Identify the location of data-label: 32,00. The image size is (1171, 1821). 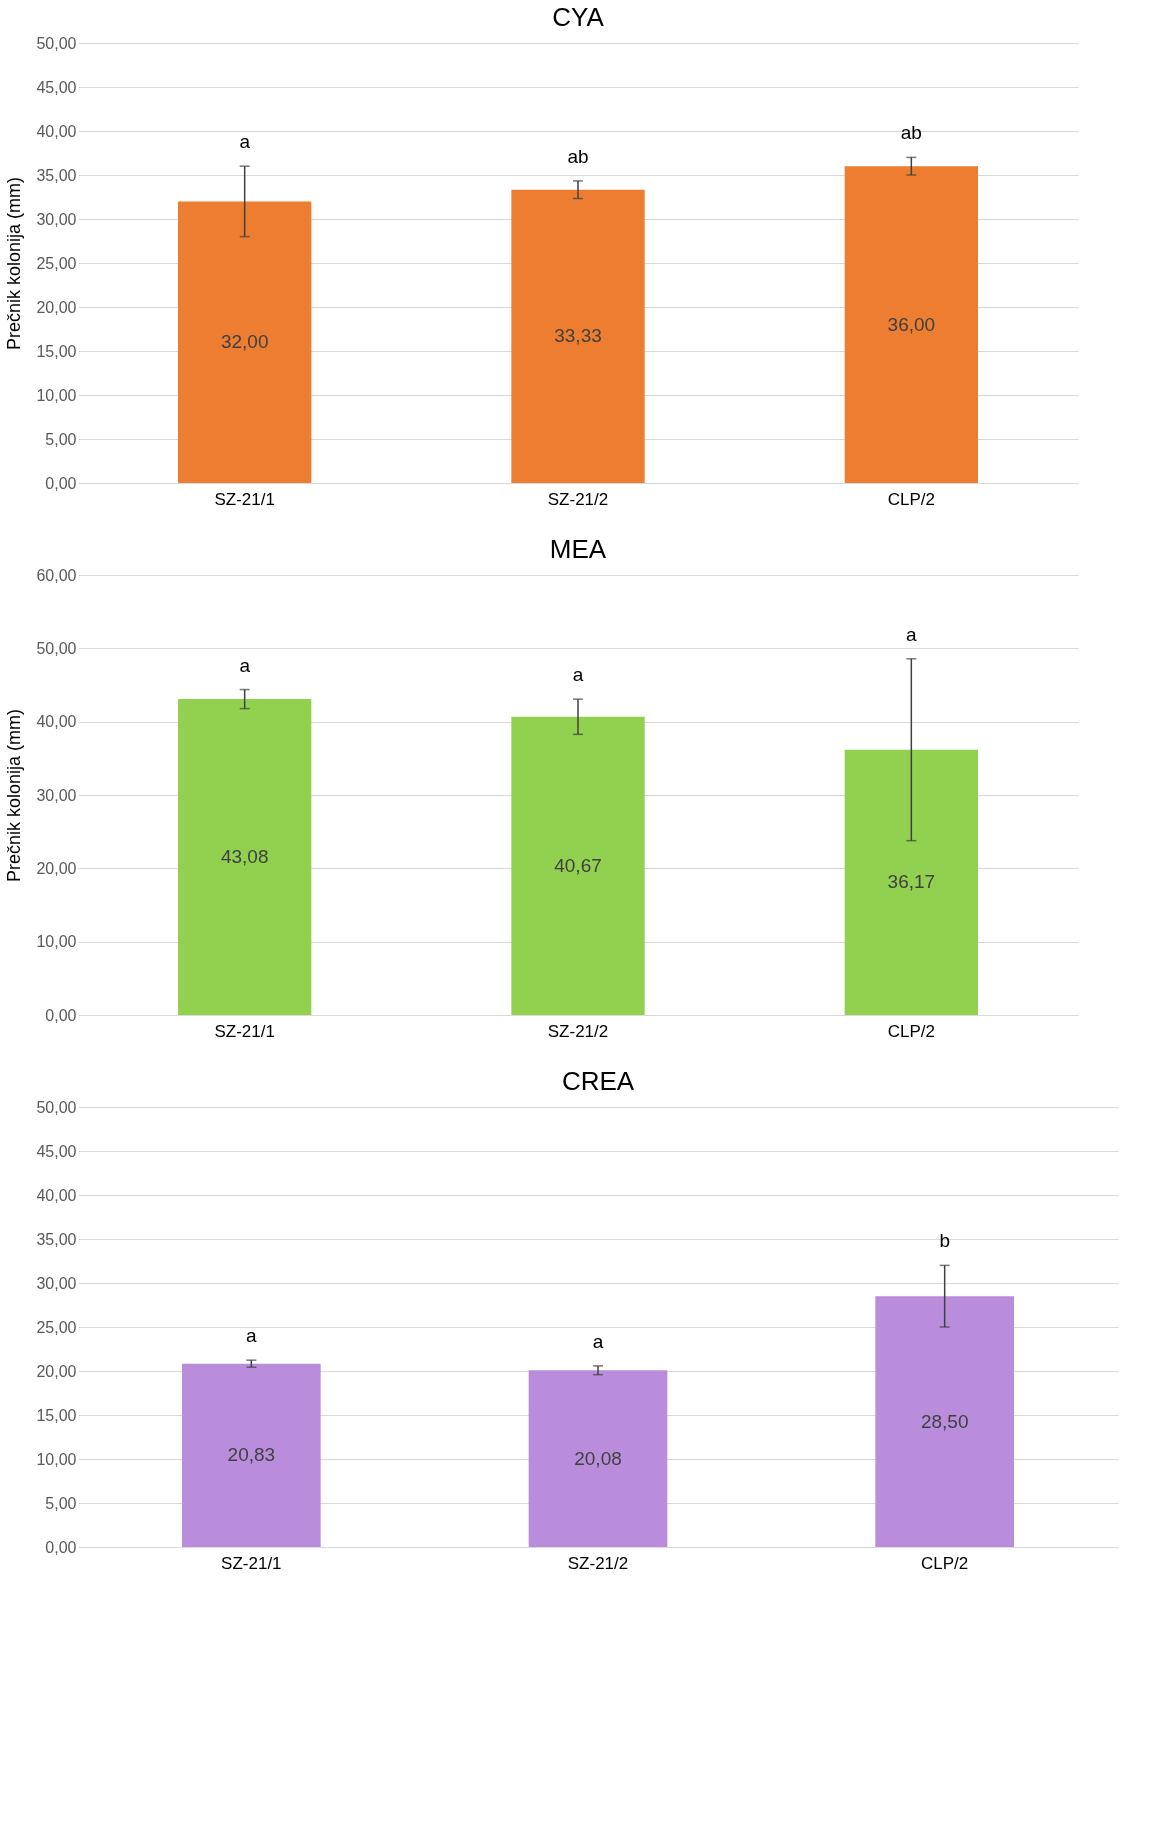
(244, 342).